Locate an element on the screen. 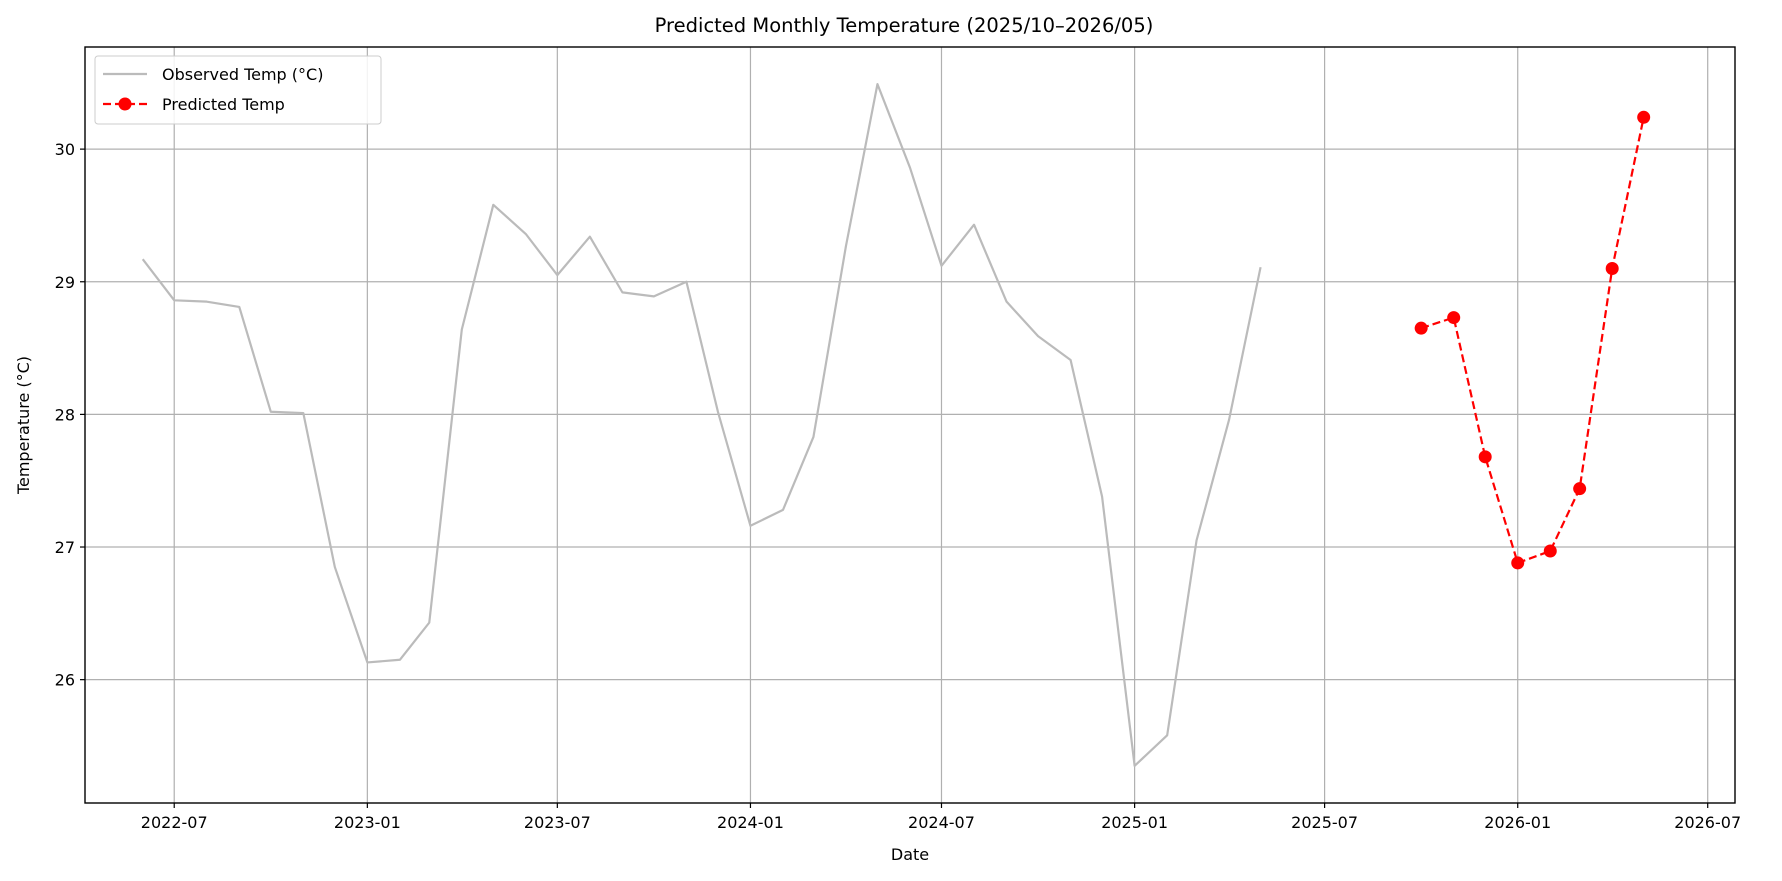 This screenshot has height=881, width=1782. legend-predicted-marker is located at coordinates (125, 104).